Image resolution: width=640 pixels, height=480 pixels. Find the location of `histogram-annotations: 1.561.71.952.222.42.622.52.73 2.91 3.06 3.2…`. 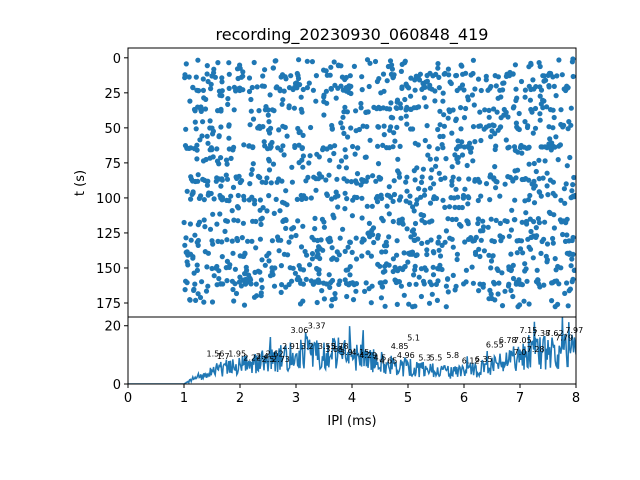

histogram-annotations: 1.561.71.952.222.42.622.52.73 2.91 3.06 3.2… is located at coordinates (394, 344).